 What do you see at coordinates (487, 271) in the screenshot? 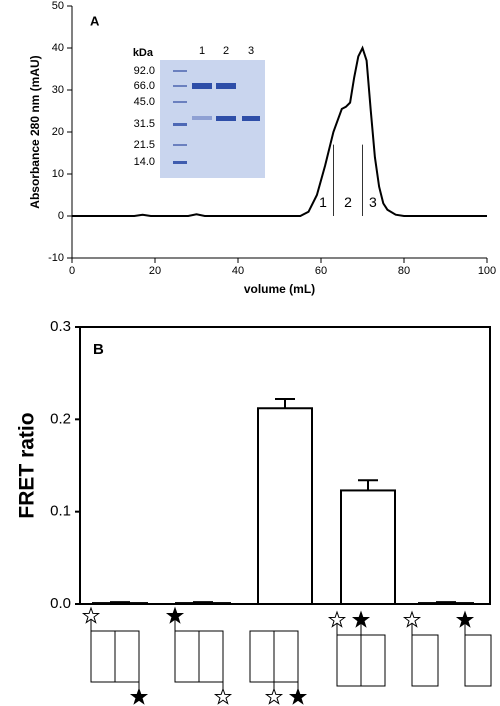
I see `x-tick-label: 100` at bounding box center [487, 271].